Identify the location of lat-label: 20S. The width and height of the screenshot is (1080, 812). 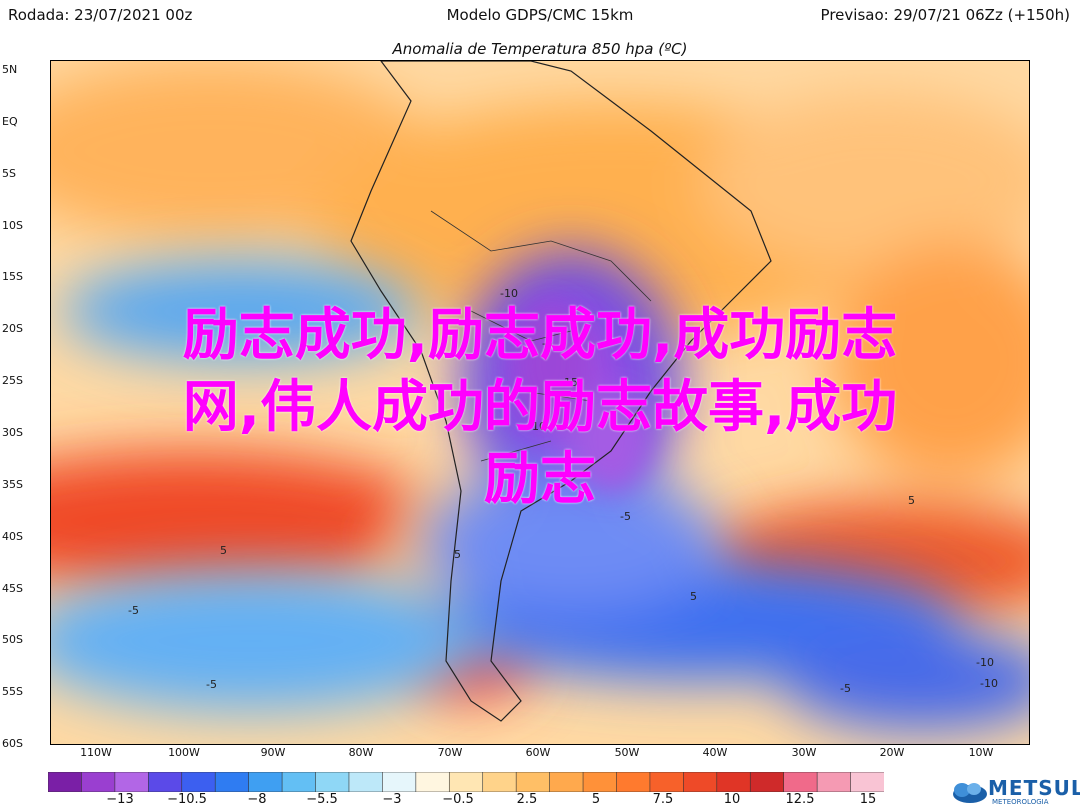
(12, 328).